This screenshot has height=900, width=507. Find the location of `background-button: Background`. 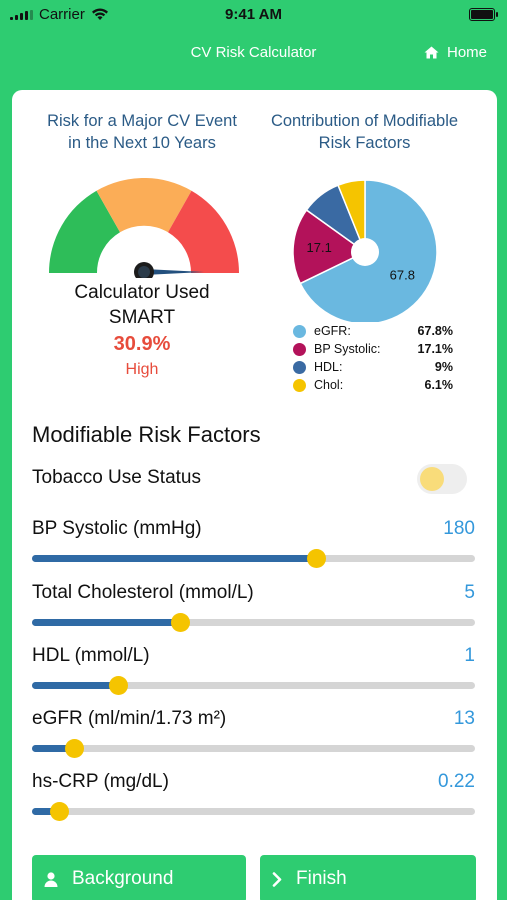

background-button: Background is located at coordinates (139, 877).